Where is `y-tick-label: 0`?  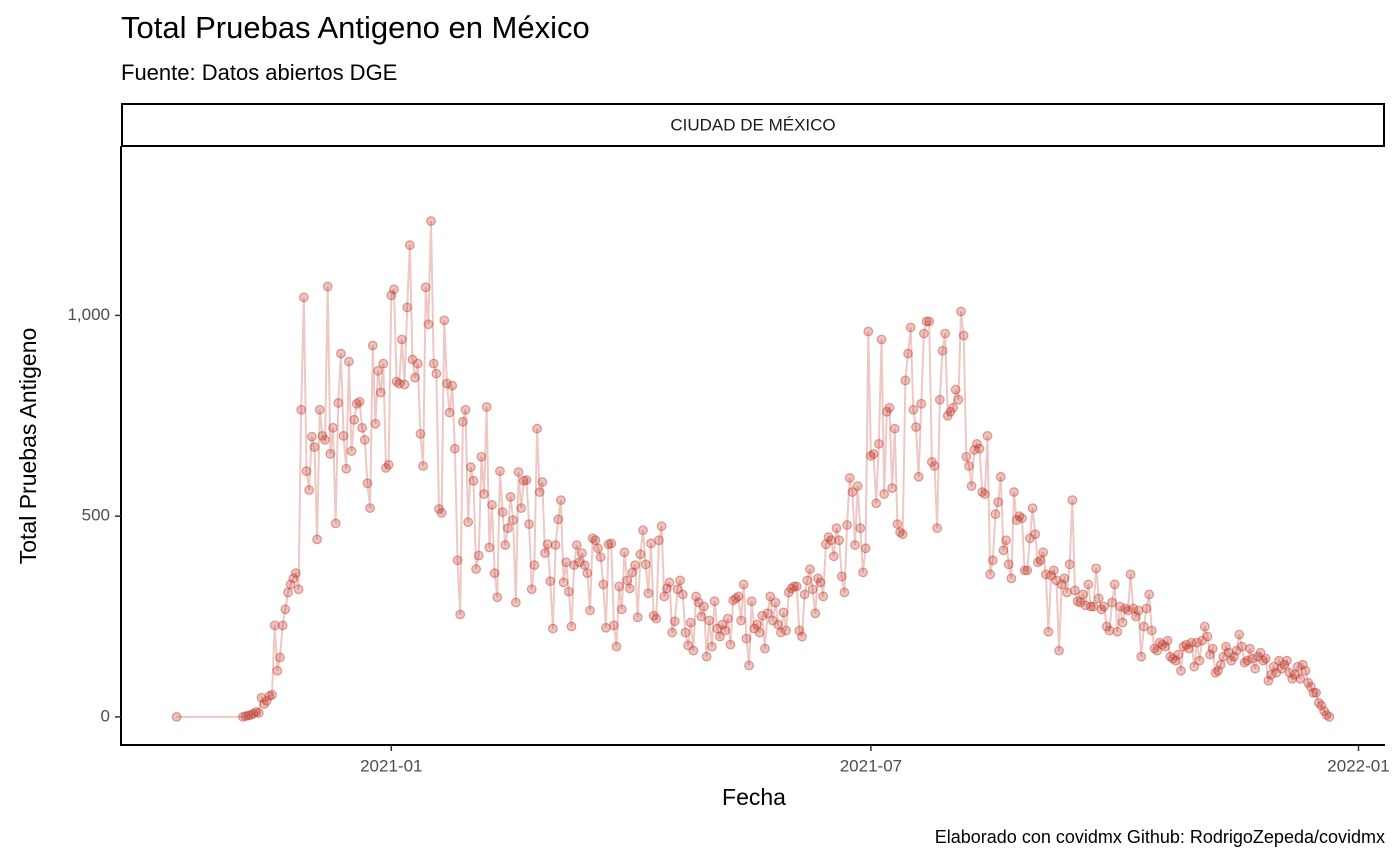
y-tick-label: 0 is located at coordinates (105, 715).